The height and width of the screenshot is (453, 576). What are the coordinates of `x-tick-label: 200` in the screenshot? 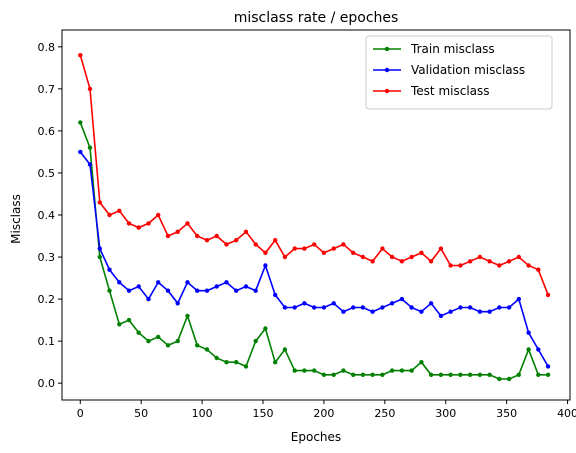 It's located at (323, 413).